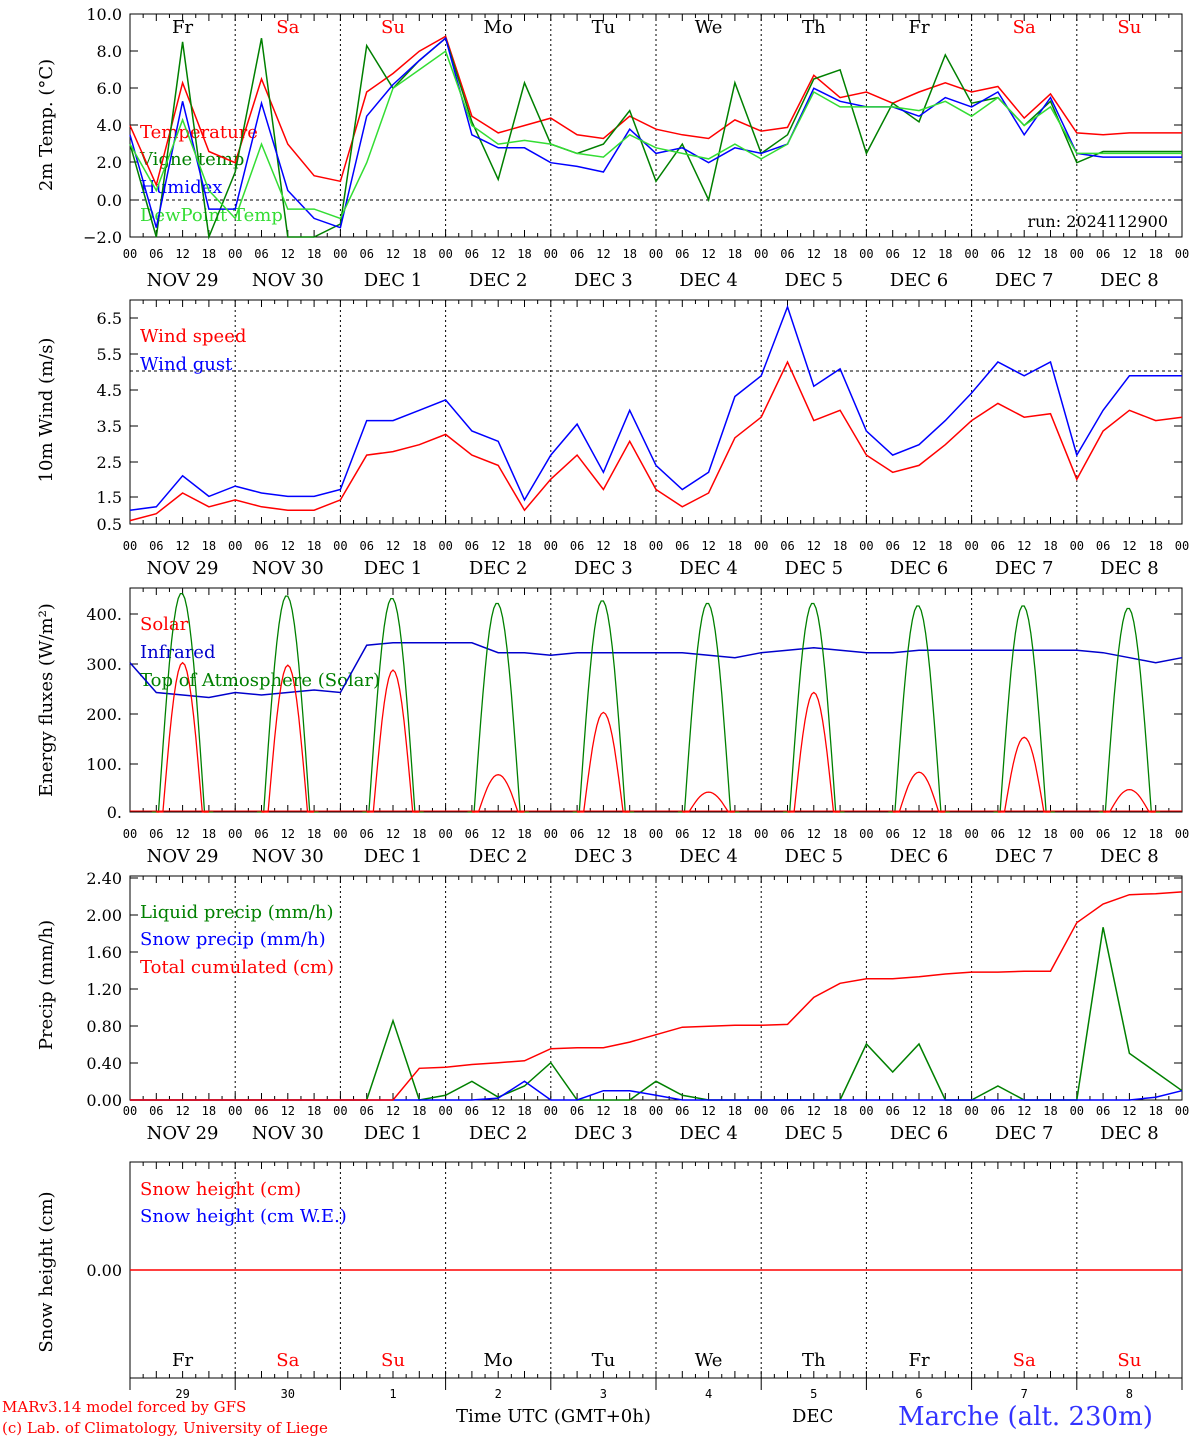 This screenshot has width=1194, height=1440. Describe the element at coordinates (1024, 1394) in the screenshot. I see `day-number-label: 7` at that location.